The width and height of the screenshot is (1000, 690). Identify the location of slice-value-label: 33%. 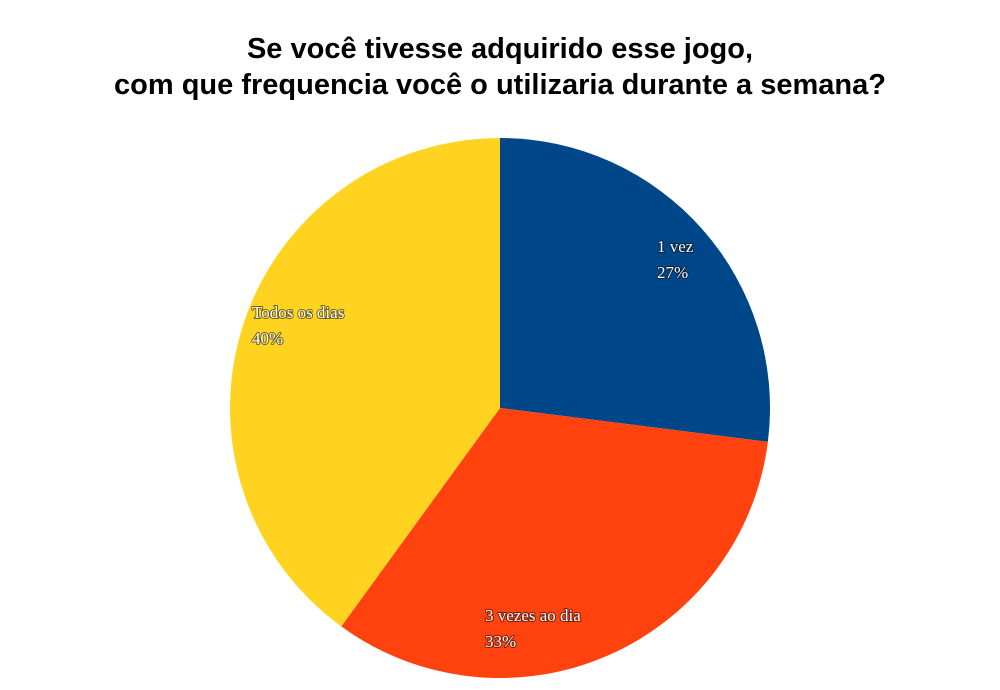
(500, 641).